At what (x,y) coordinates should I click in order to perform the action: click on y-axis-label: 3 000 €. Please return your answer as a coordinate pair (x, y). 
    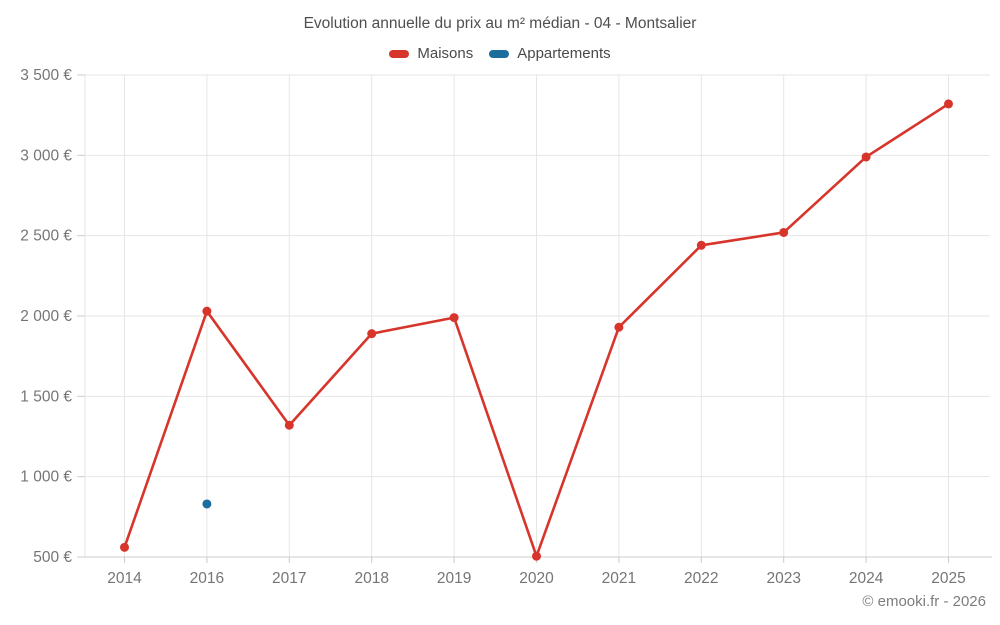
    Looking at the image, I should click on (46, 155).